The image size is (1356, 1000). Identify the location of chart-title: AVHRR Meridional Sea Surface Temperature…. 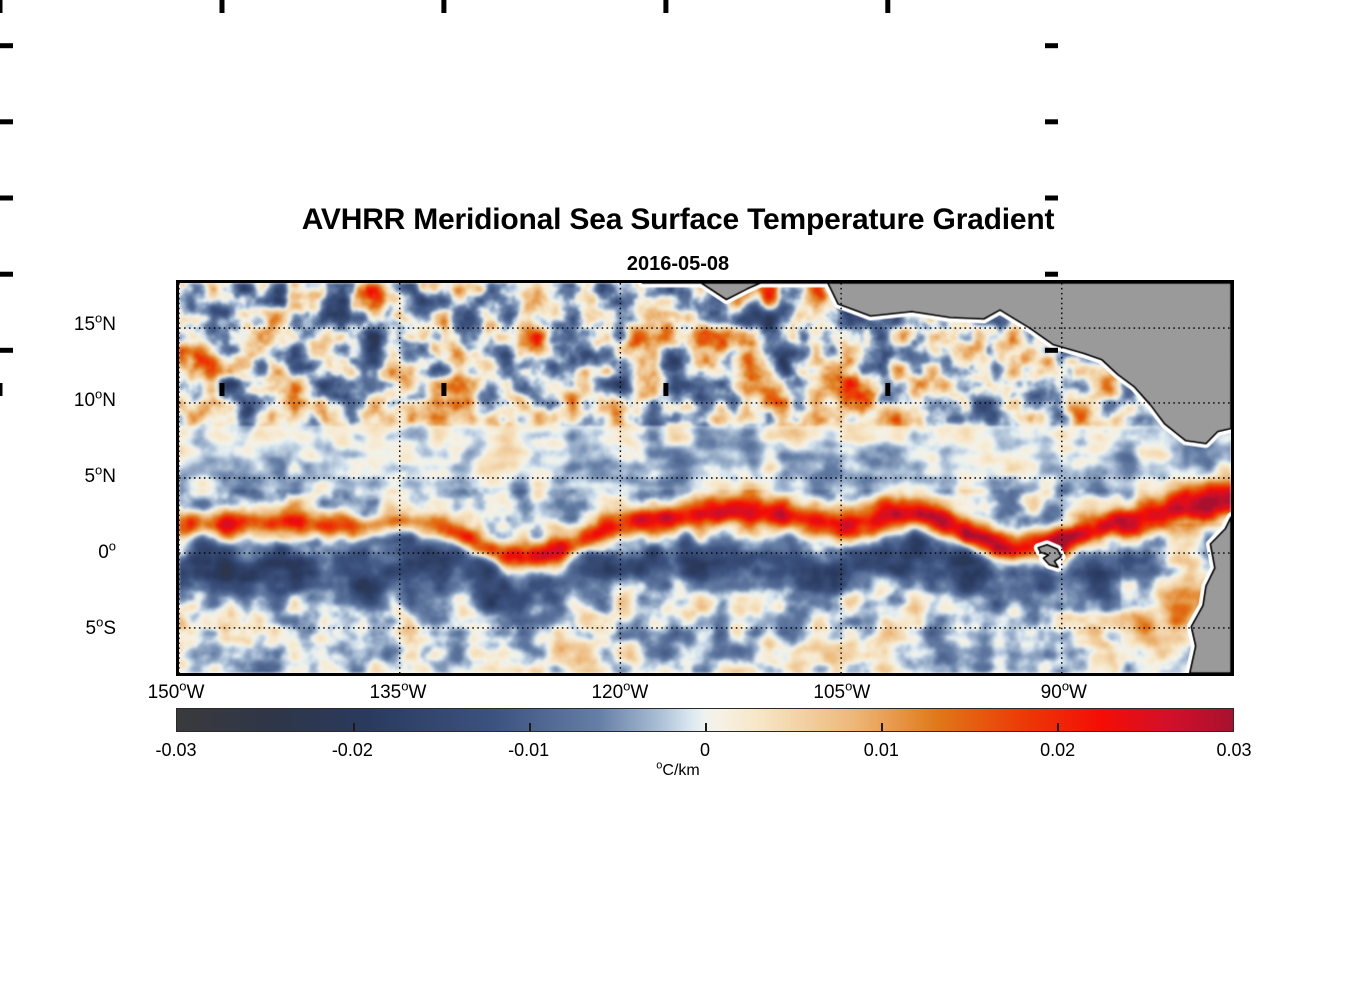
(678, 219).